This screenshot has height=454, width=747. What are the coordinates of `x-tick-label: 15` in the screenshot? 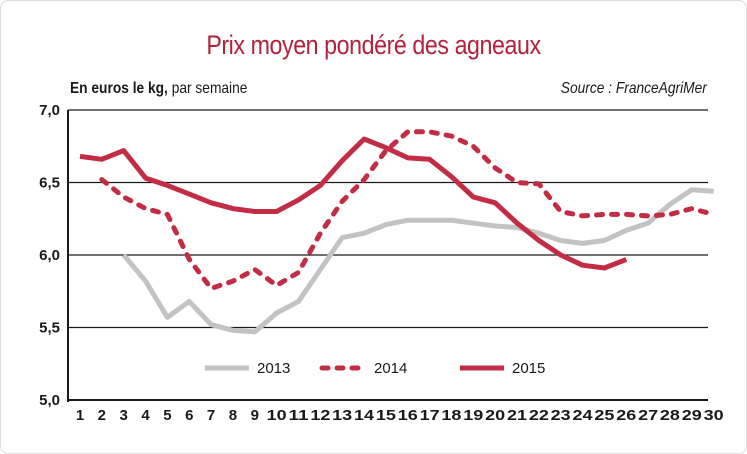 It's located at (386, 415).